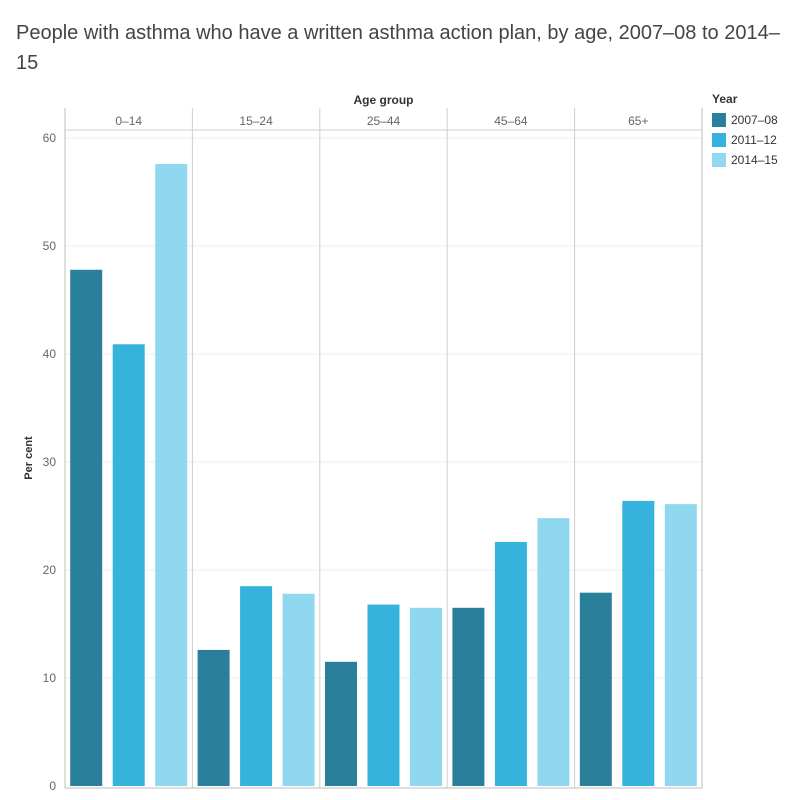 This screenshot has width=800, height=800. Describe the element at coordinates (50, 354) in the screenshot. I see `y-tick-label: 40` at that location.